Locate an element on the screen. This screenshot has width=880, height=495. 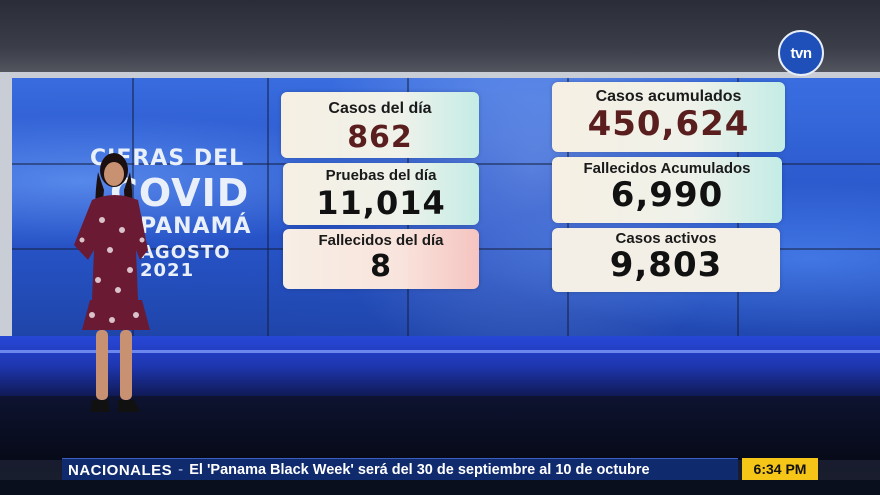
stat-value: 450,624 is located at coordinates (668, 124).